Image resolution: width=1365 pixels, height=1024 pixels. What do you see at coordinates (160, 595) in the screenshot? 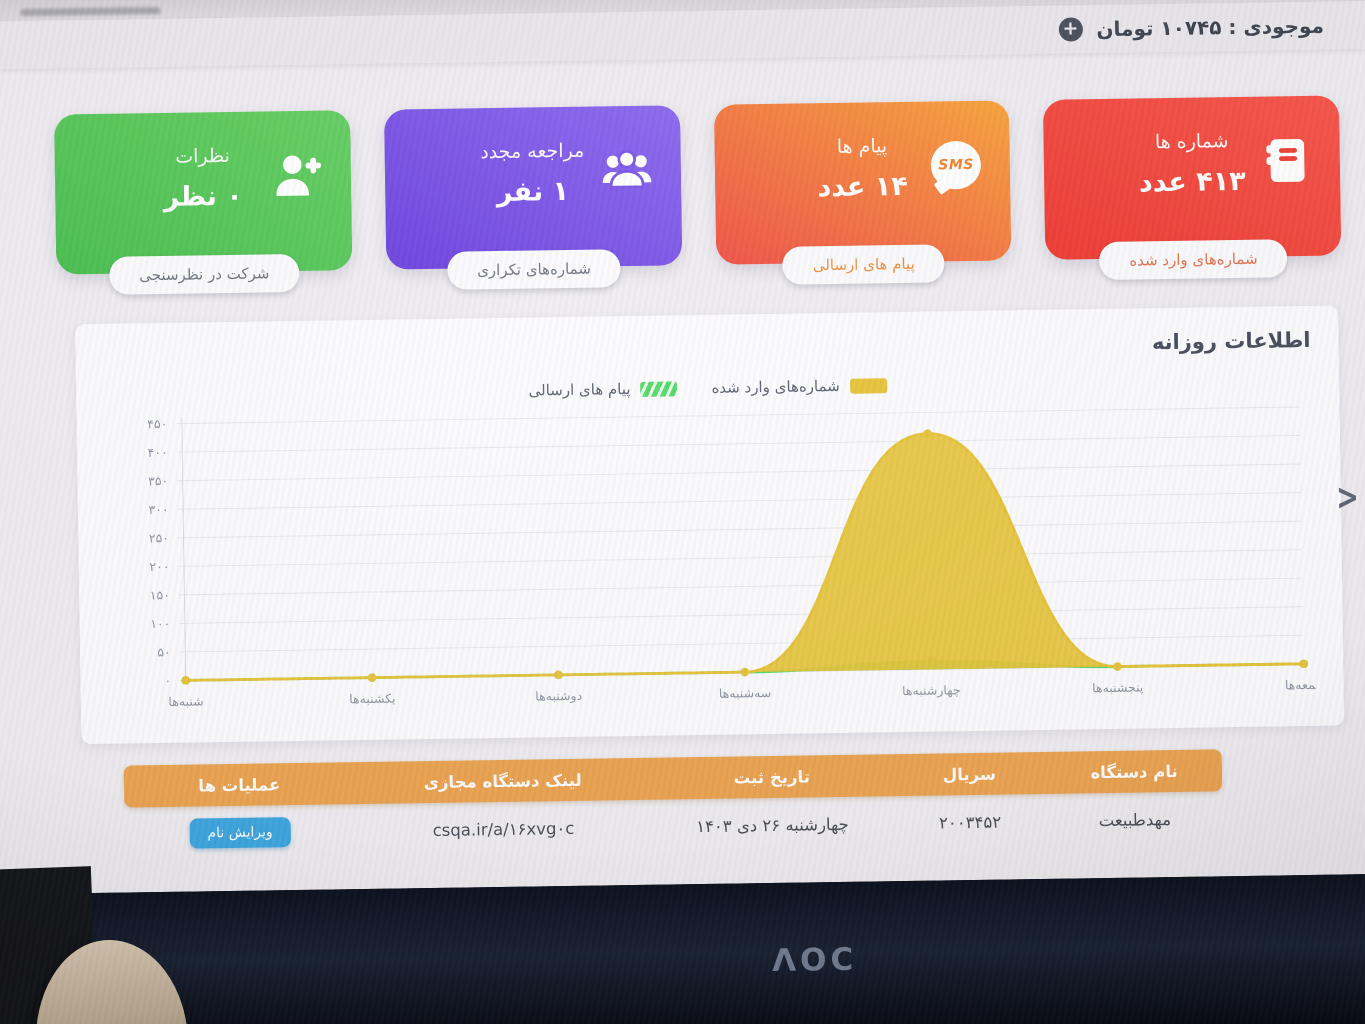
I see `svg-text: ۱۵۰` at bounding box center [160, 595].